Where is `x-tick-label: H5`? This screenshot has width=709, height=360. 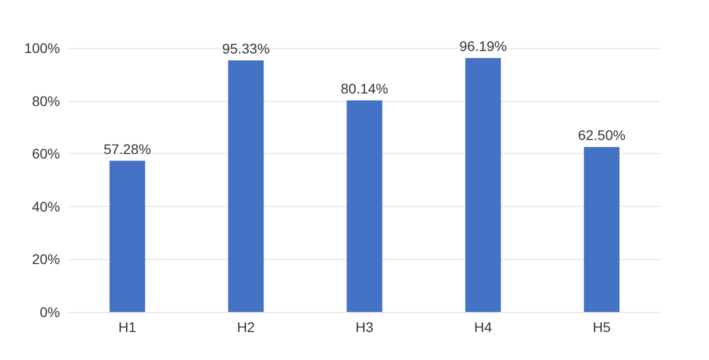
x-tick-label: H5 is located at coordinates (601, 327).